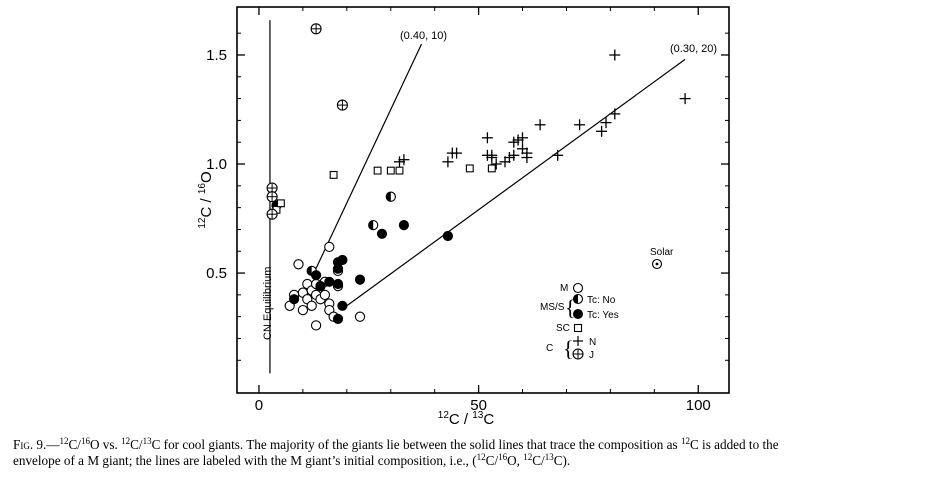  I want to click on x-tick-label: 50, so click(478, 405).